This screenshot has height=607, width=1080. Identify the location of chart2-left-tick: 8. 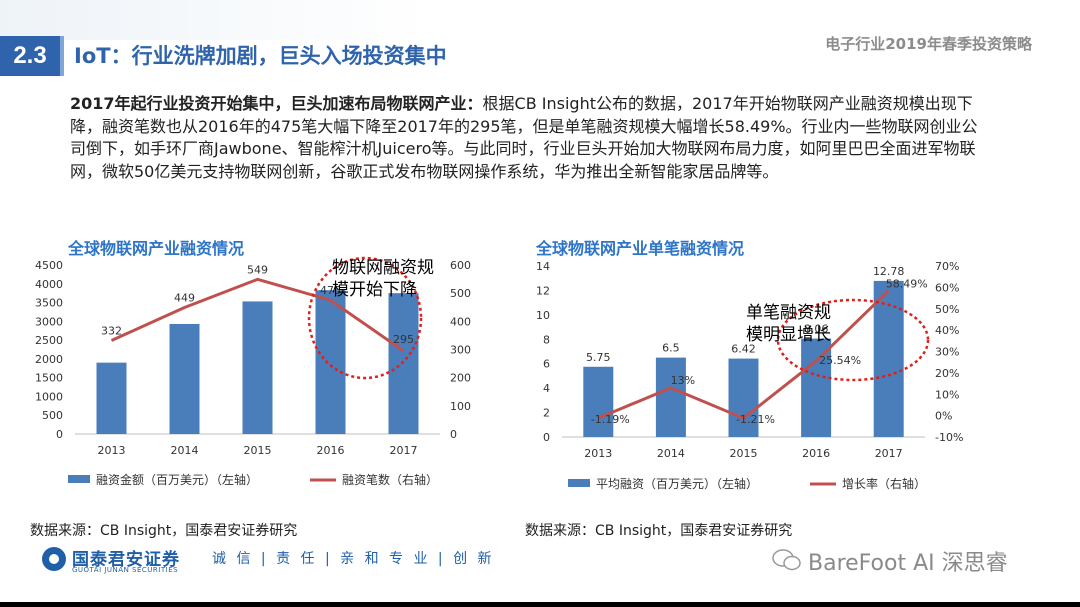
(546, 339).